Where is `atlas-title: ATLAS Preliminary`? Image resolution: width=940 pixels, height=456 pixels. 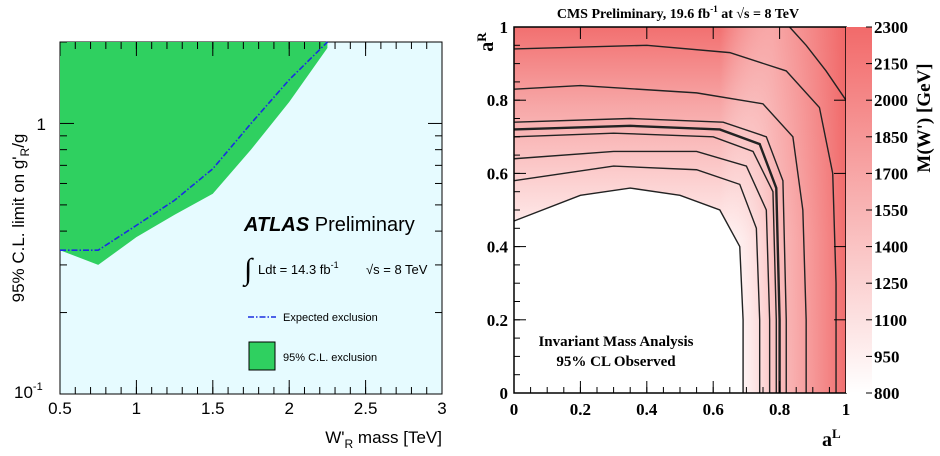
atlas-title: ATLAS Preliminary is located at coordinates (329, 225).